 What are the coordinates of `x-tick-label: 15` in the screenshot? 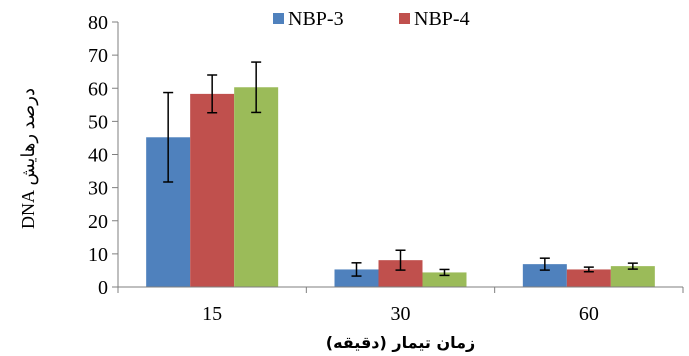 It's located at (212, 314).